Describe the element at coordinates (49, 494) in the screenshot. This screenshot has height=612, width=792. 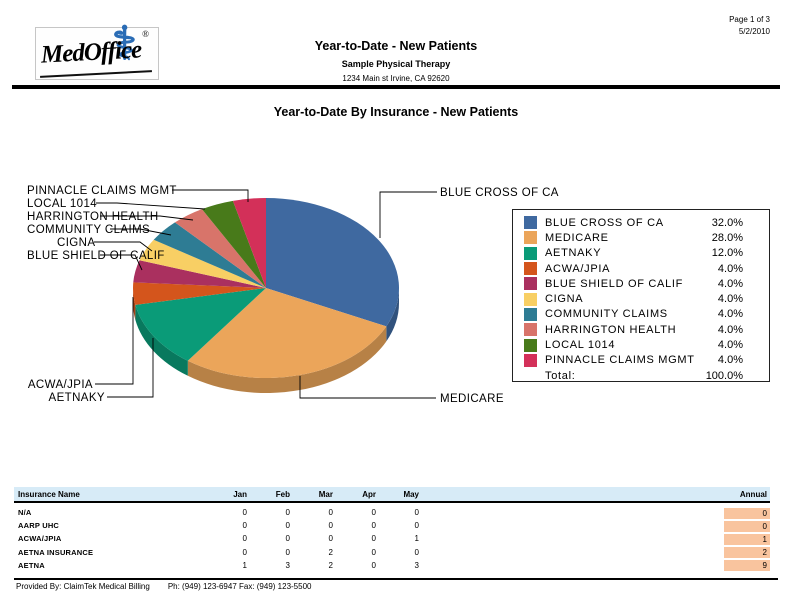
I see `column-header-insurance-name: Insurance Name` at that location.